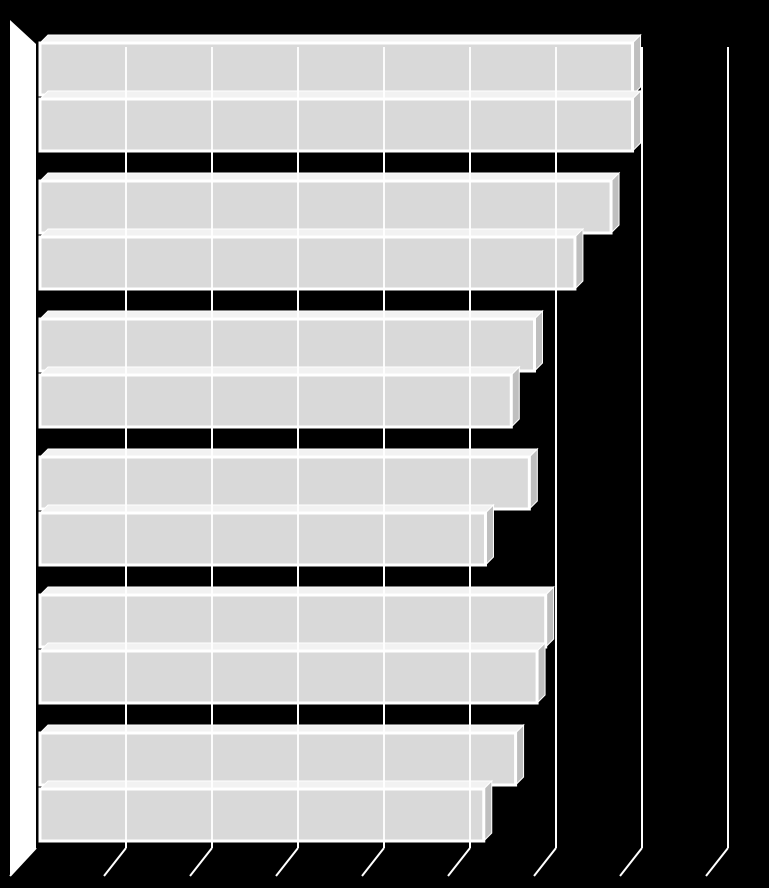  What do you see at coordinates (23, 862) in the screenshot?
I see `floor-edge` at bounding box center [23, 862].